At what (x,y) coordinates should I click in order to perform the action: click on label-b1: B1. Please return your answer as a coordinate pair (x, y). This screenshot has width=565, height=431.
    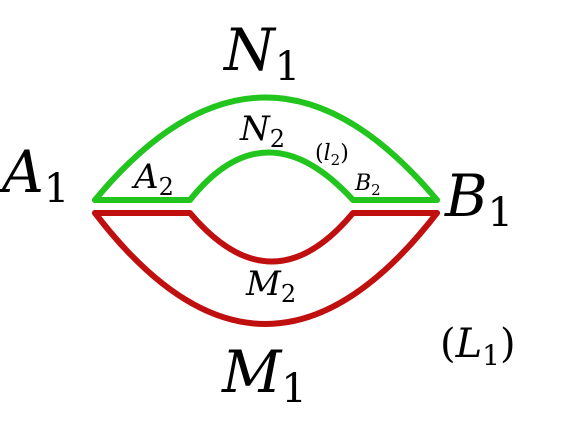
    Looking at the image, I should click on (478, 199).